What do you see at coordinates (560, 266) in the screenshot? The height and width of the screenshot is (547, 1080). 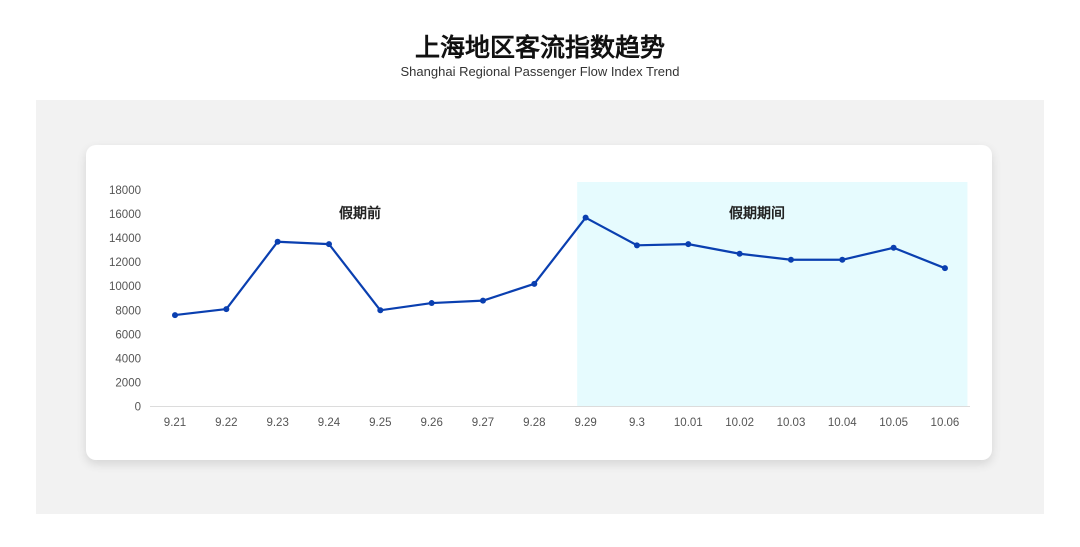 I see `series-line` at bounding box center [560, 266].